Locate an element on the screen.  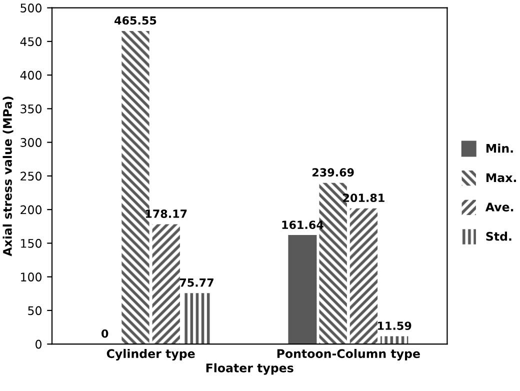
y-tick-label: 500 is located at coordinates (31, 8).